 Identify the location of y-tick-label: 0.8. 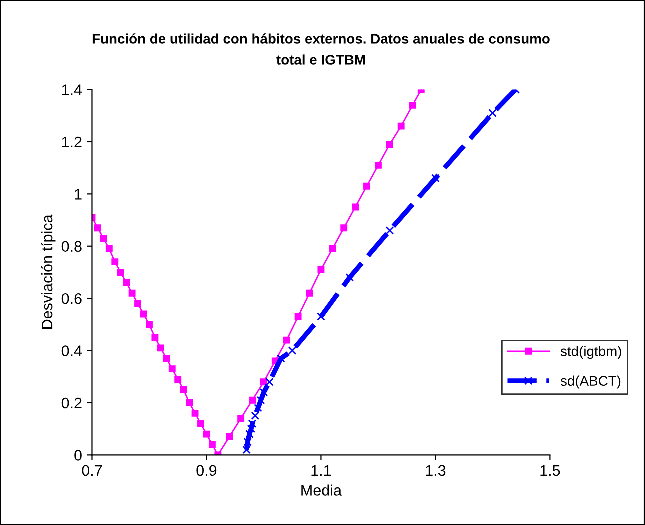
(72, 246).